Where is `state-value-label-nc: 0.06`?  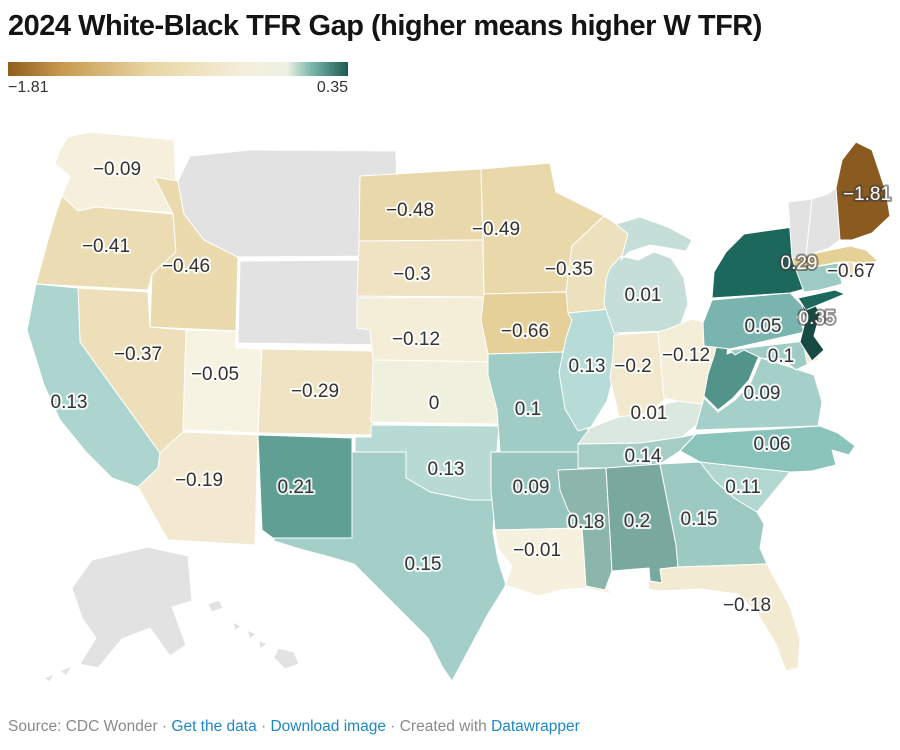
state-value-label-nc: 0.06 is located at coordinates (772, 444).